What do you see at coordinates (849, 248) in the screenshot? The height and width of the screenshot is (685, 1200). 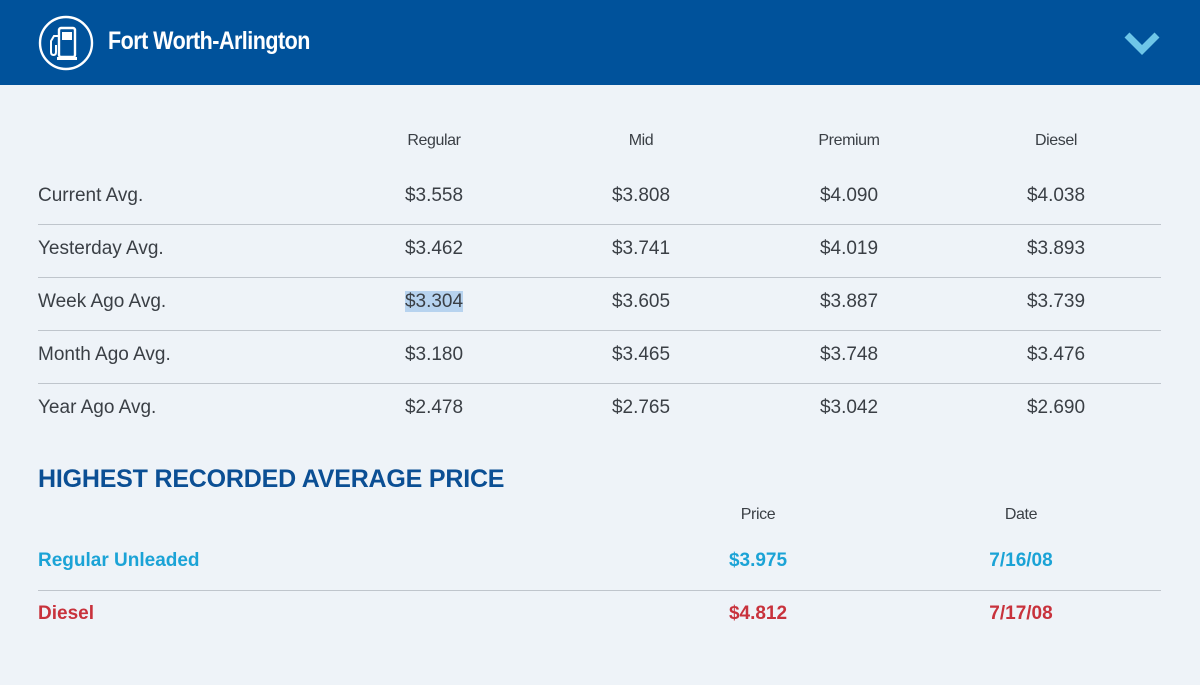 I see `price-cell: $4.019` at bounding box center [849, 248].